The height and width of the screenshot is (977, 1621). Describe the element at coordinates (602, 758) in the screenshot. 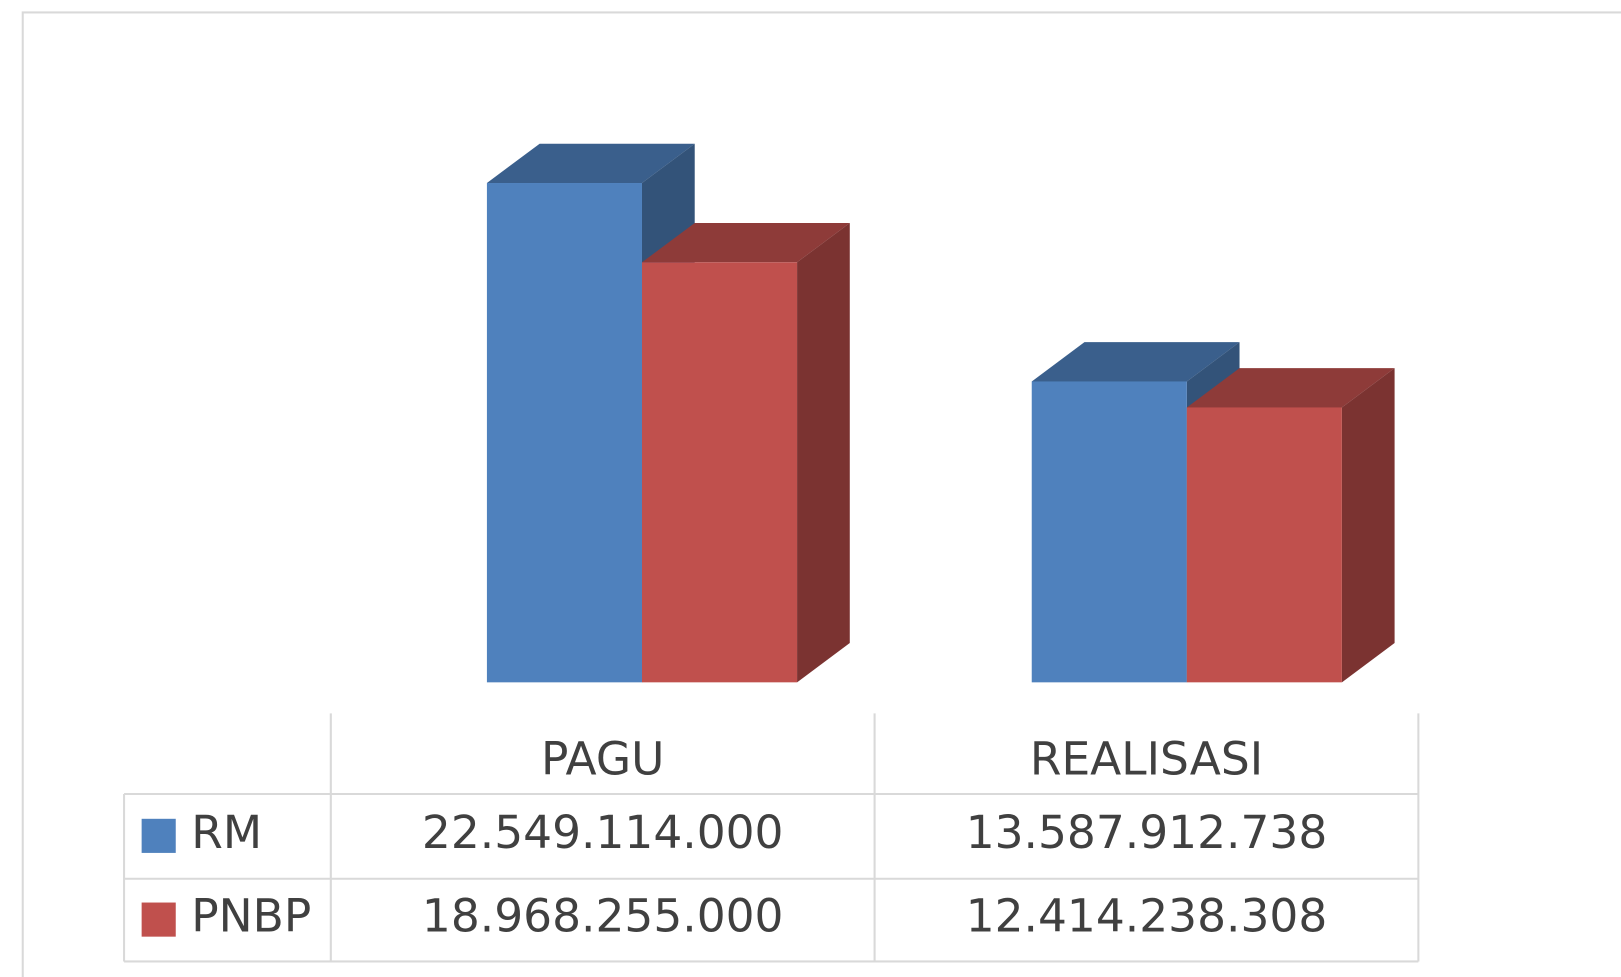

I see `category-label: PAGU` at that location.